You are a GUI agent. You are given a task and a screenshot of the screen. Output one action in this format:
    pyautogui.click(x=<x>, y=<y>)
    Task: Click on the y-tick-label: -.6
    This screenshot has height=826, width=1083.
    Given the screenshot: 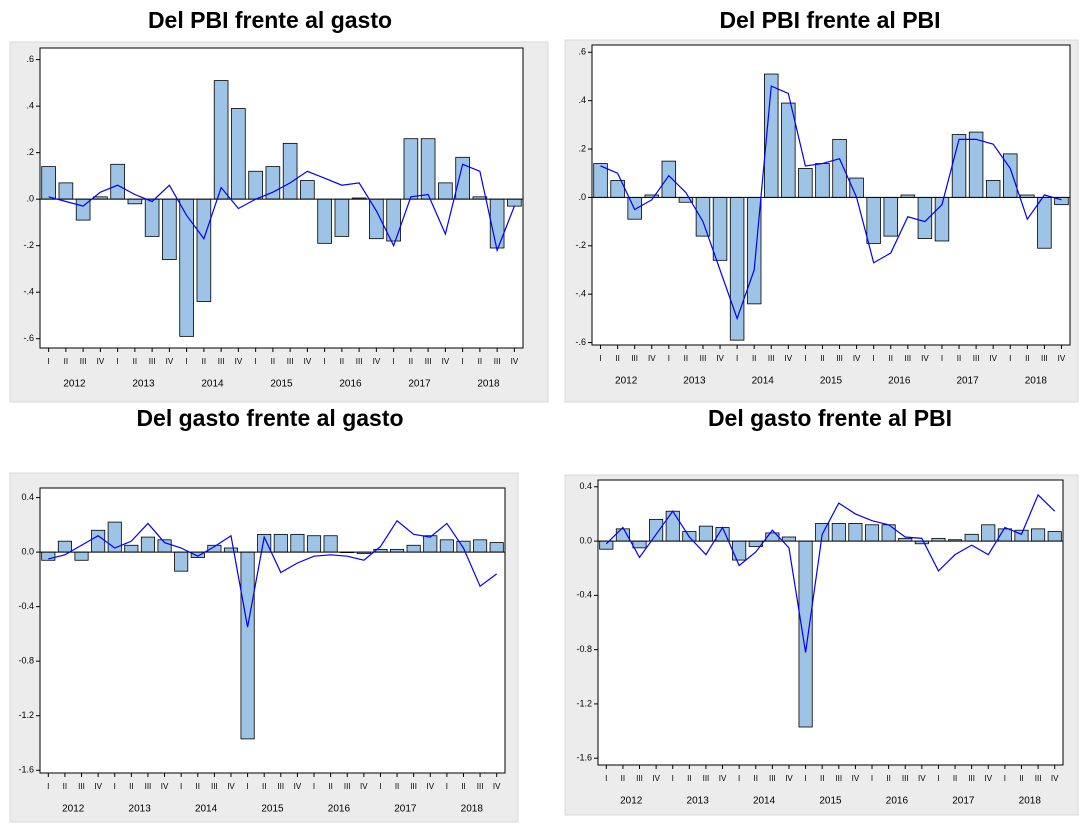 What is the action you would take?
    pyautogui.click(x=580, y=342)
    